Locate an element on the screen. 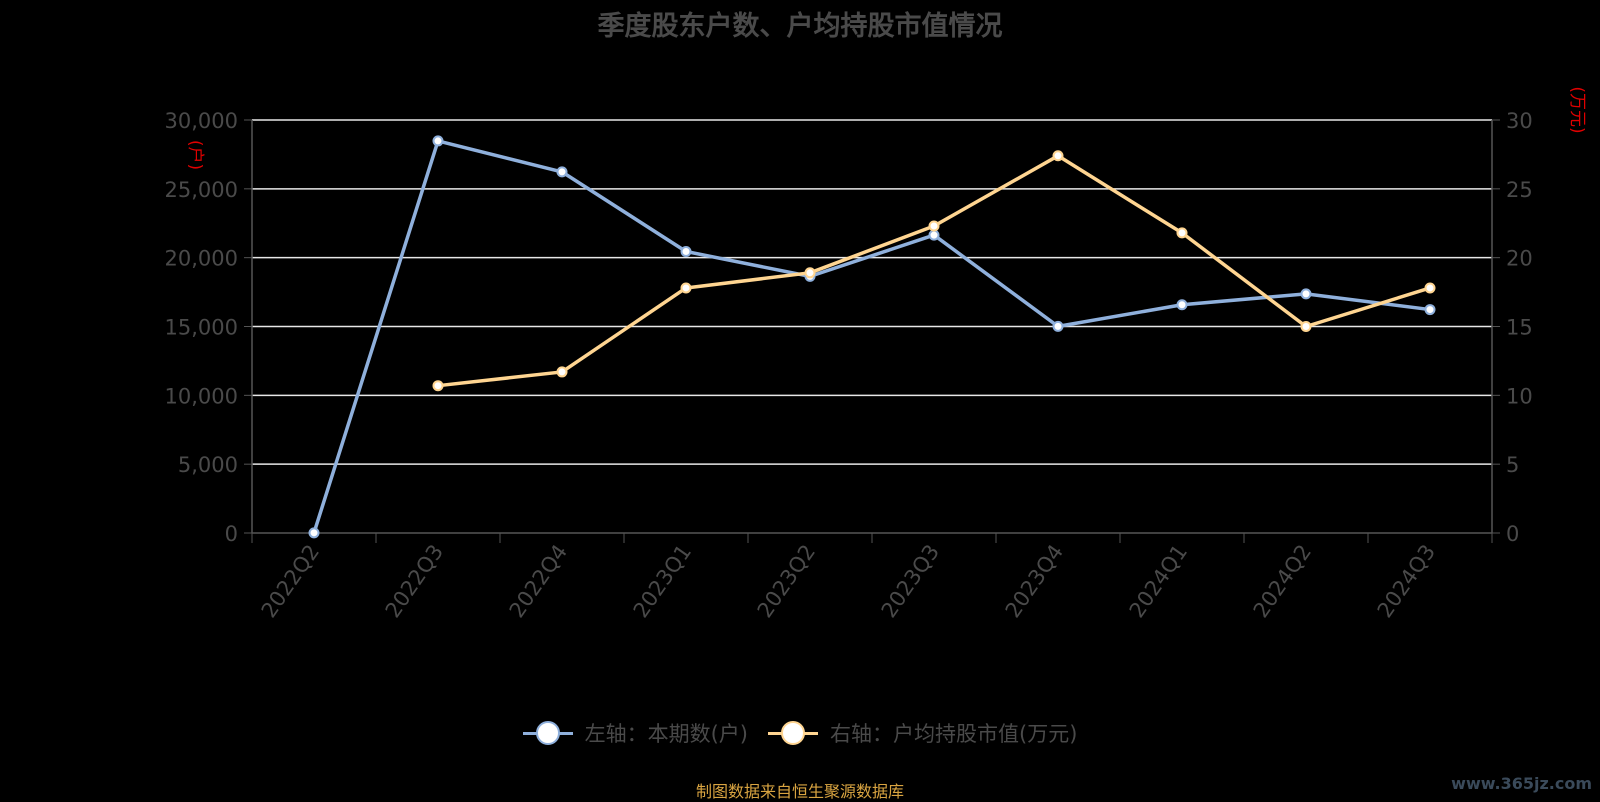  right-axis-unit: (万元) is located at coordinates (1577, 109).